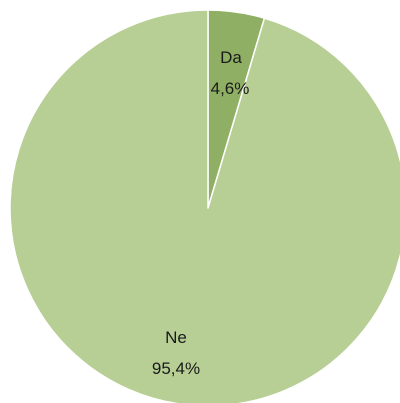 This screenshot has height=403, width=400. I want to click on slice-label-ne-category: Ne, so click(176, 337).